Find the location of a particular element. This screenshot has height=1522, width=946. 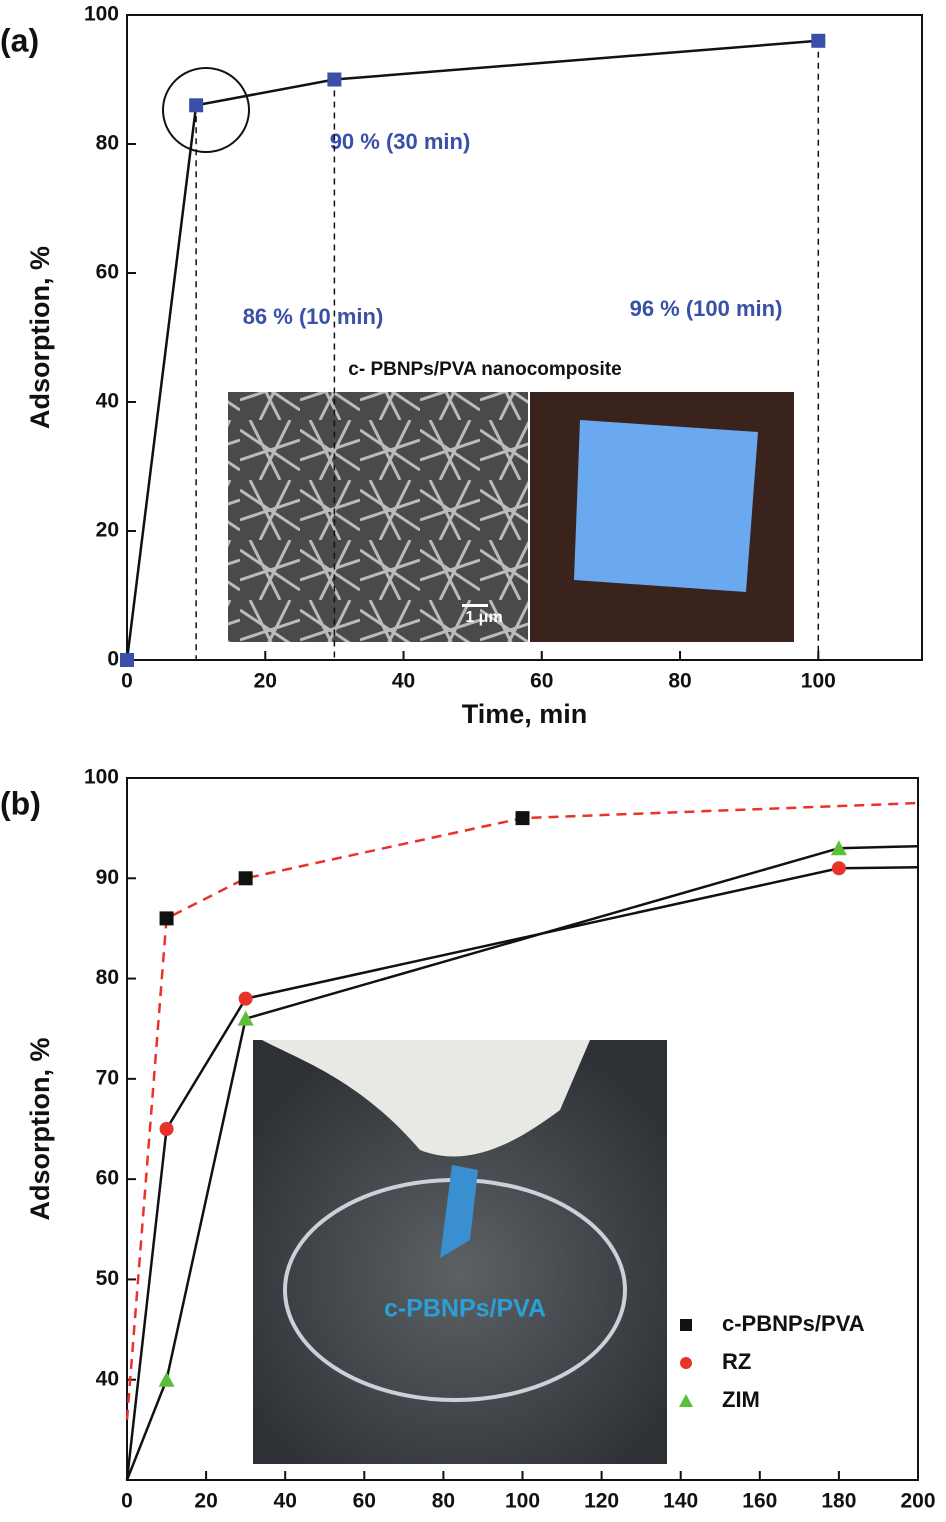

x-tick-label: 180 is located at coordinates (838, 1501).